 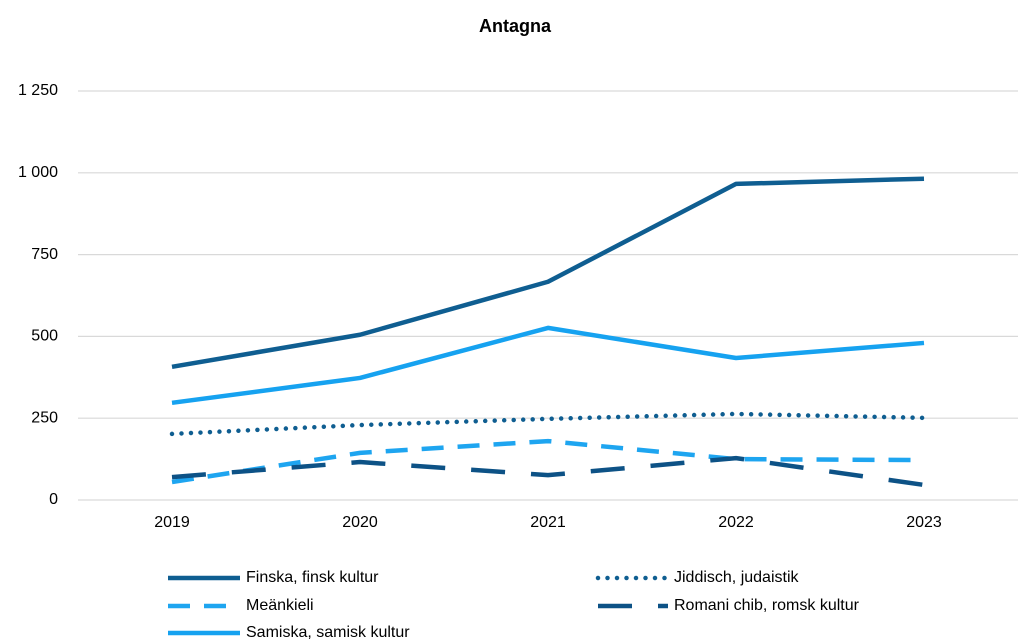 I want to click on x-tick-label: 2022, so click(x=736, y=522).